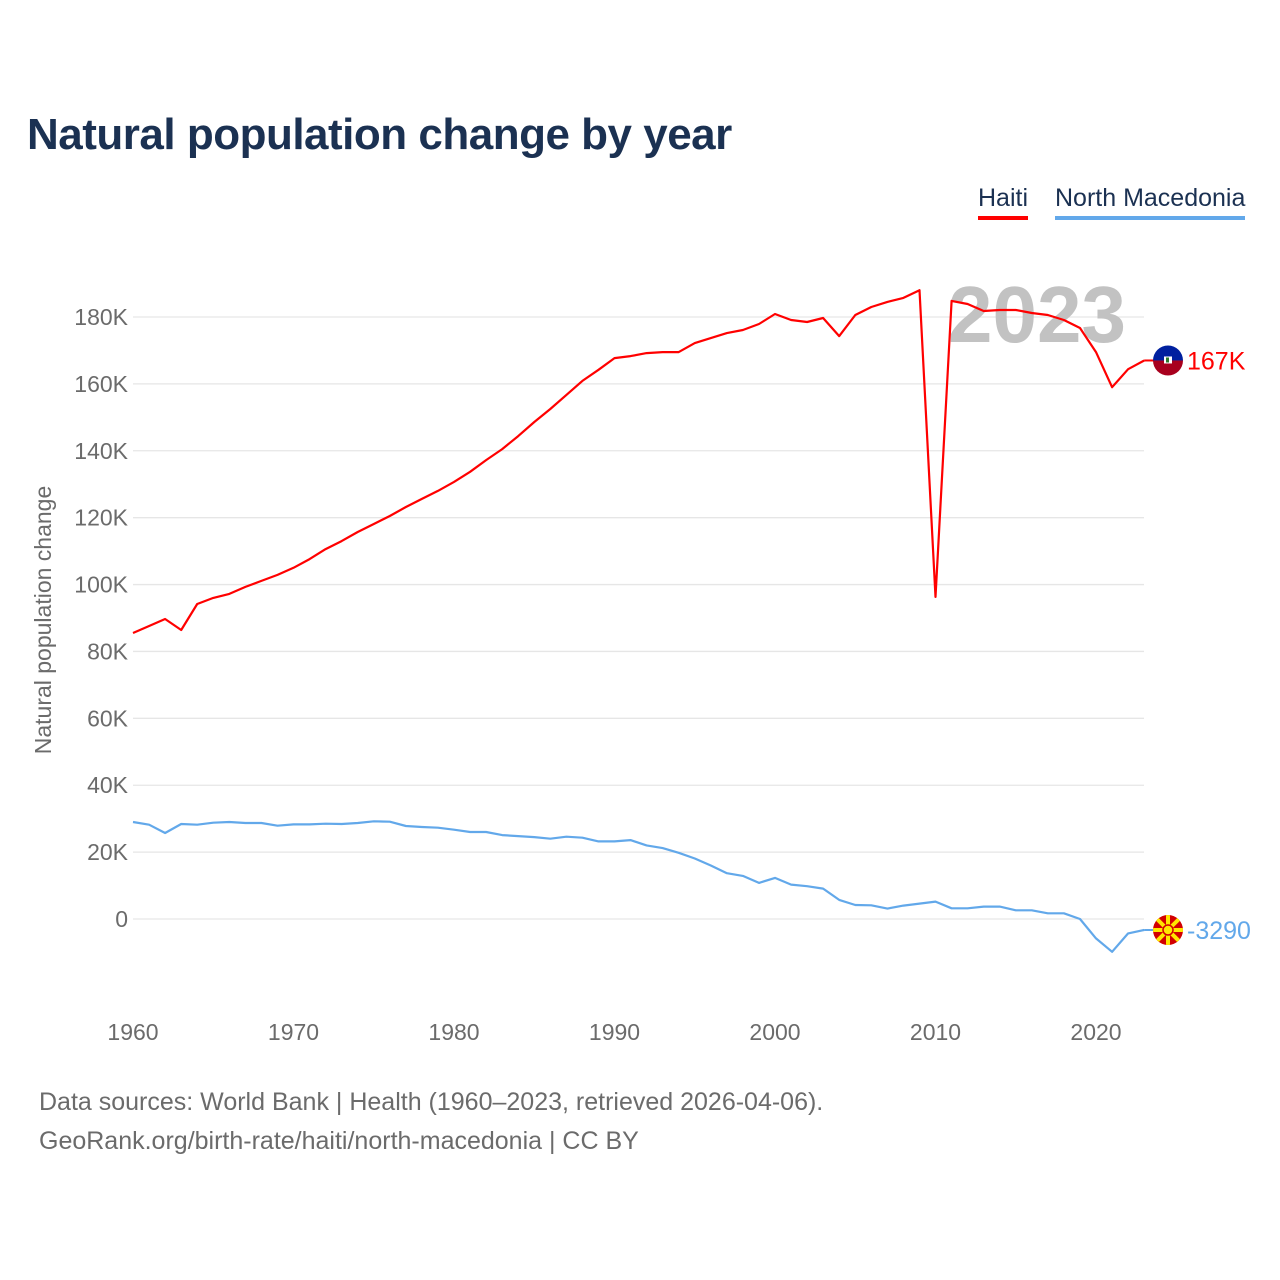 The height and width of the screenshot is (1280, 1280). I want to click on y-axis-label: Natural population change, so click(43, 620).